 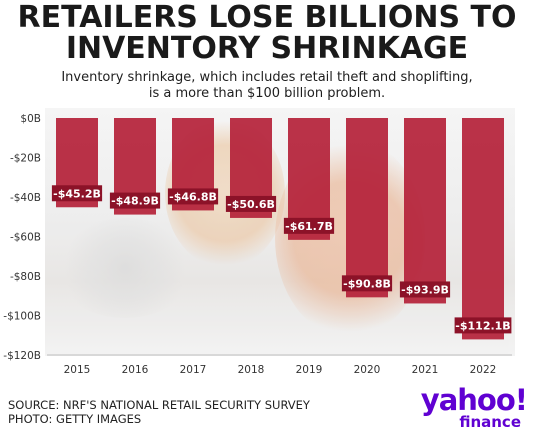 I want to click on x-tick-label: 2022, so click(x=483, y=370).